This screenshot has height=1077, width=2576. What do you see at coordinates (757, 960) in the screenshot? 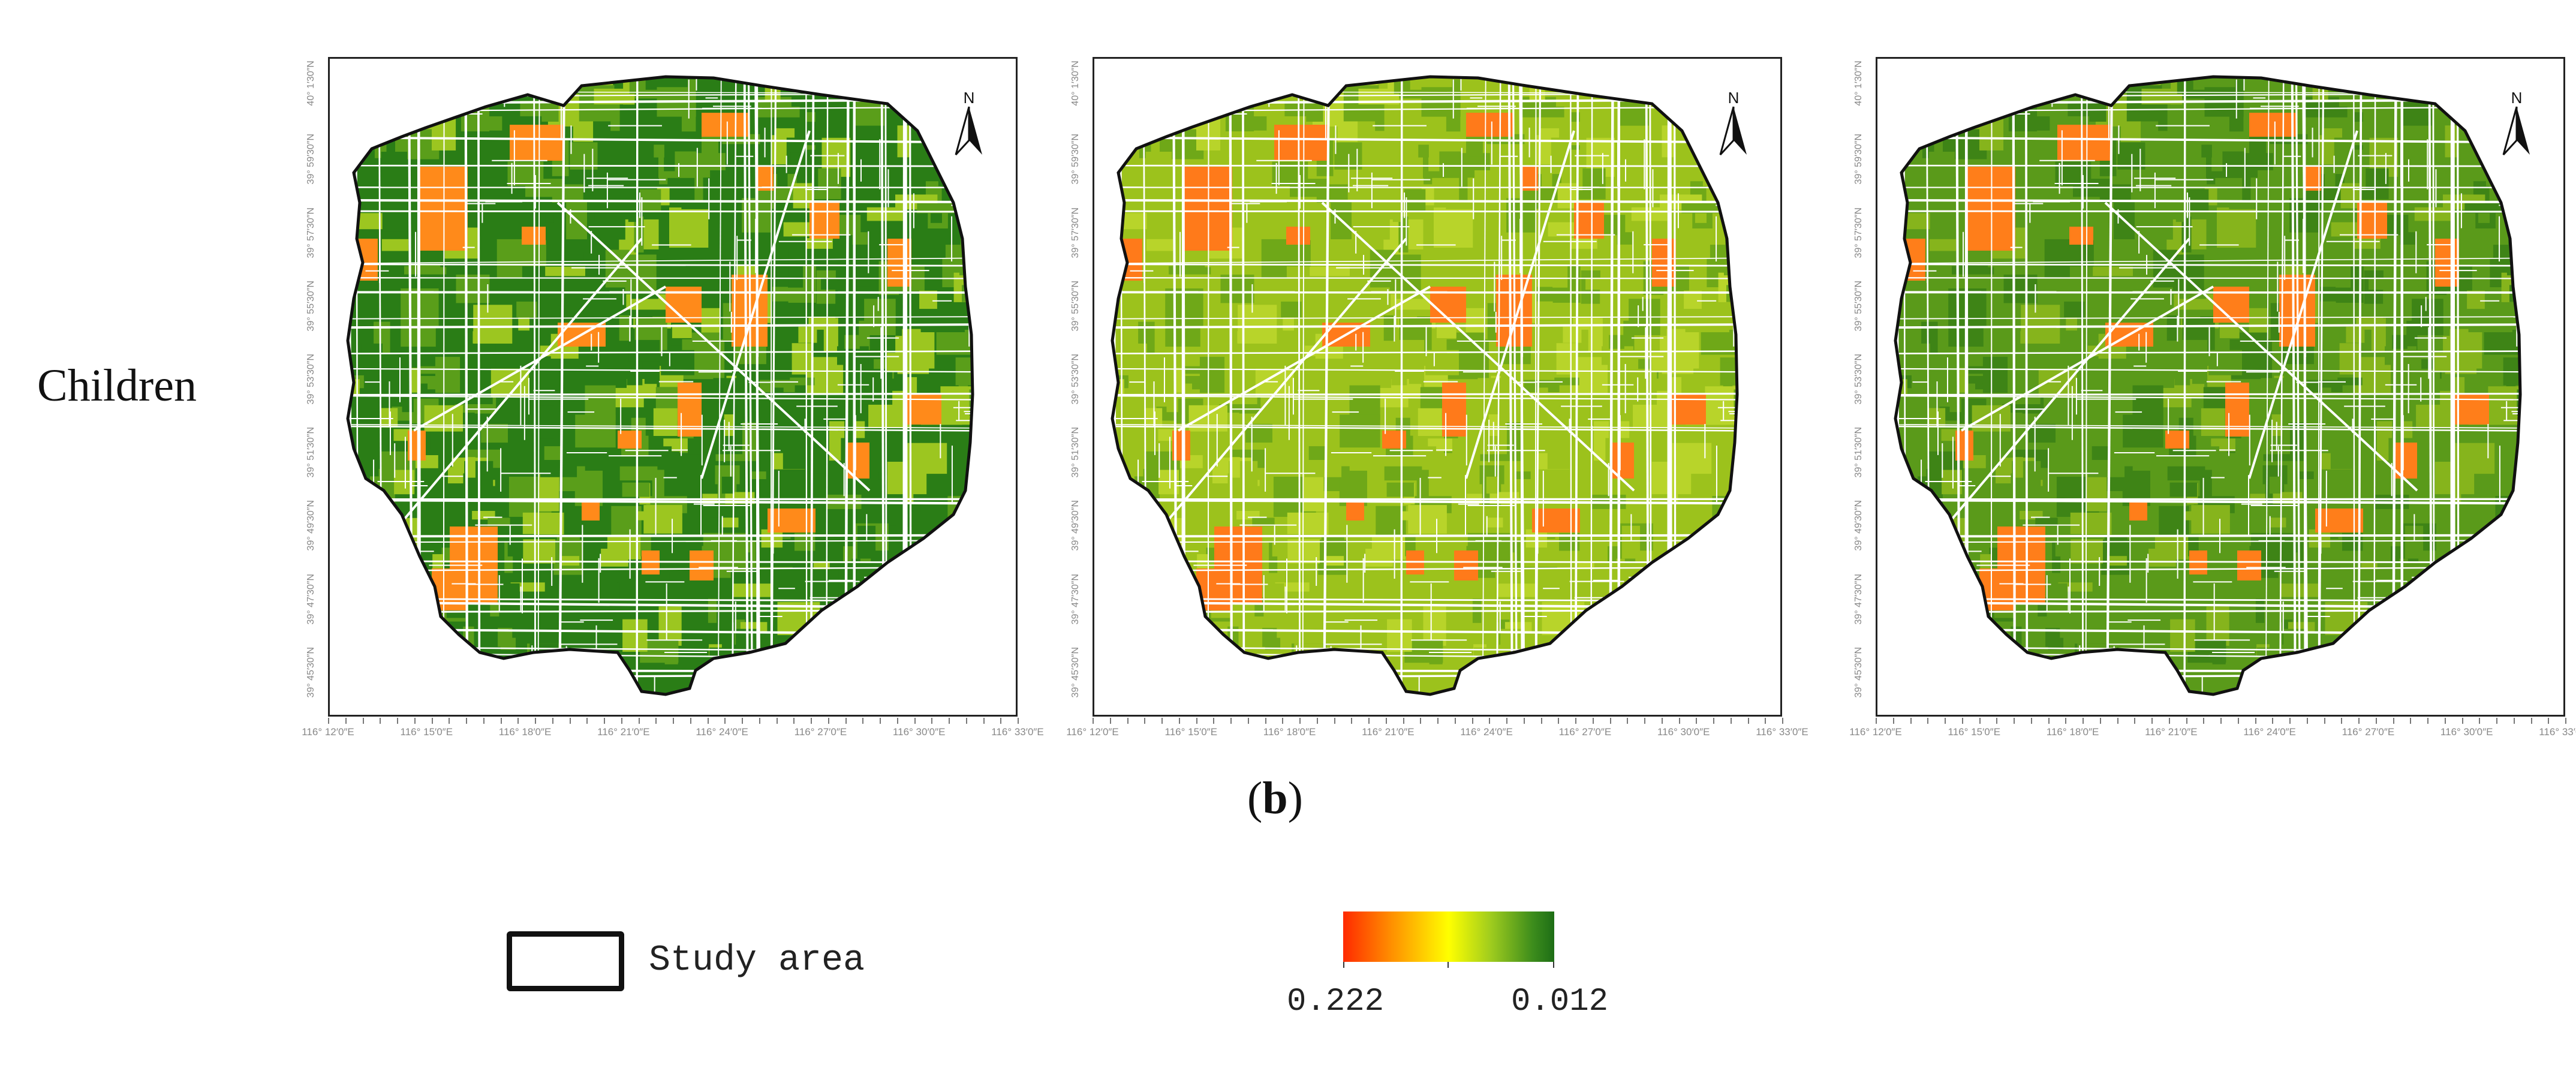
I see `study-area-legend-label: Study area` at bounding box center [757, 960].